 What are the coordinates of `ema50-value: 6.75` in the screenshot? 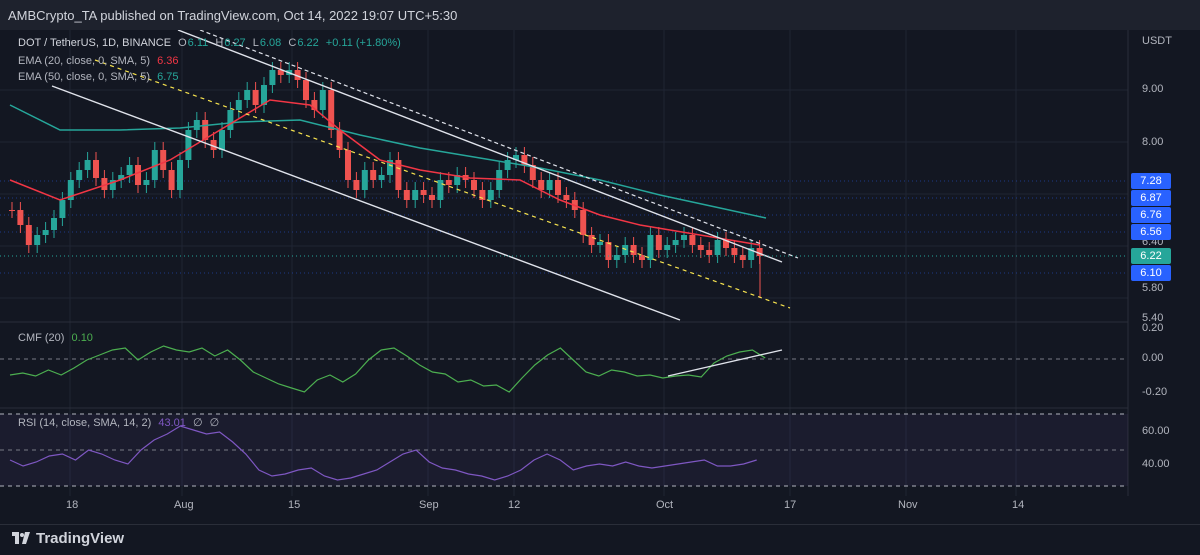 It's located at (168, 77).